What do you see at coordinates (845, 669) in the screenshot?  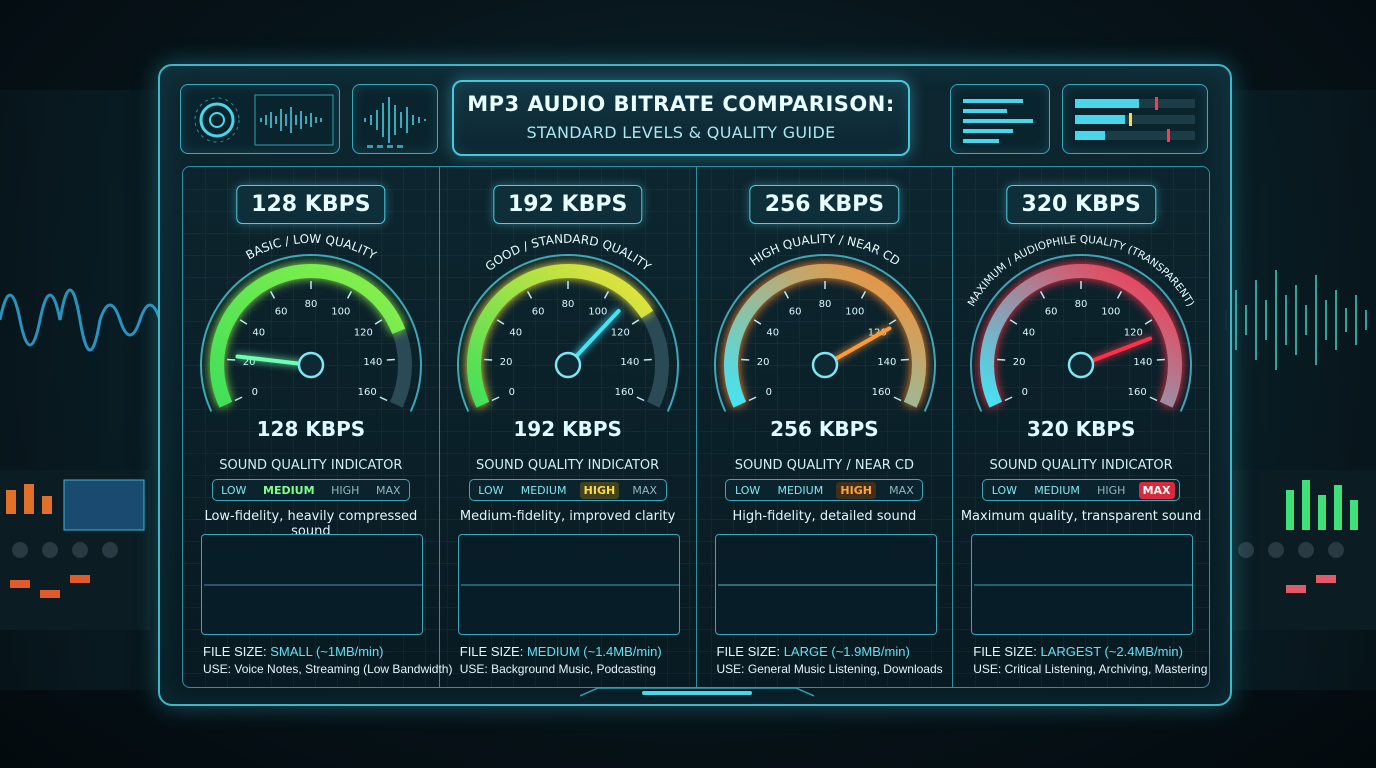 I see `use-value: General Music Listening, Downloads` at bounding box center [845, 669].